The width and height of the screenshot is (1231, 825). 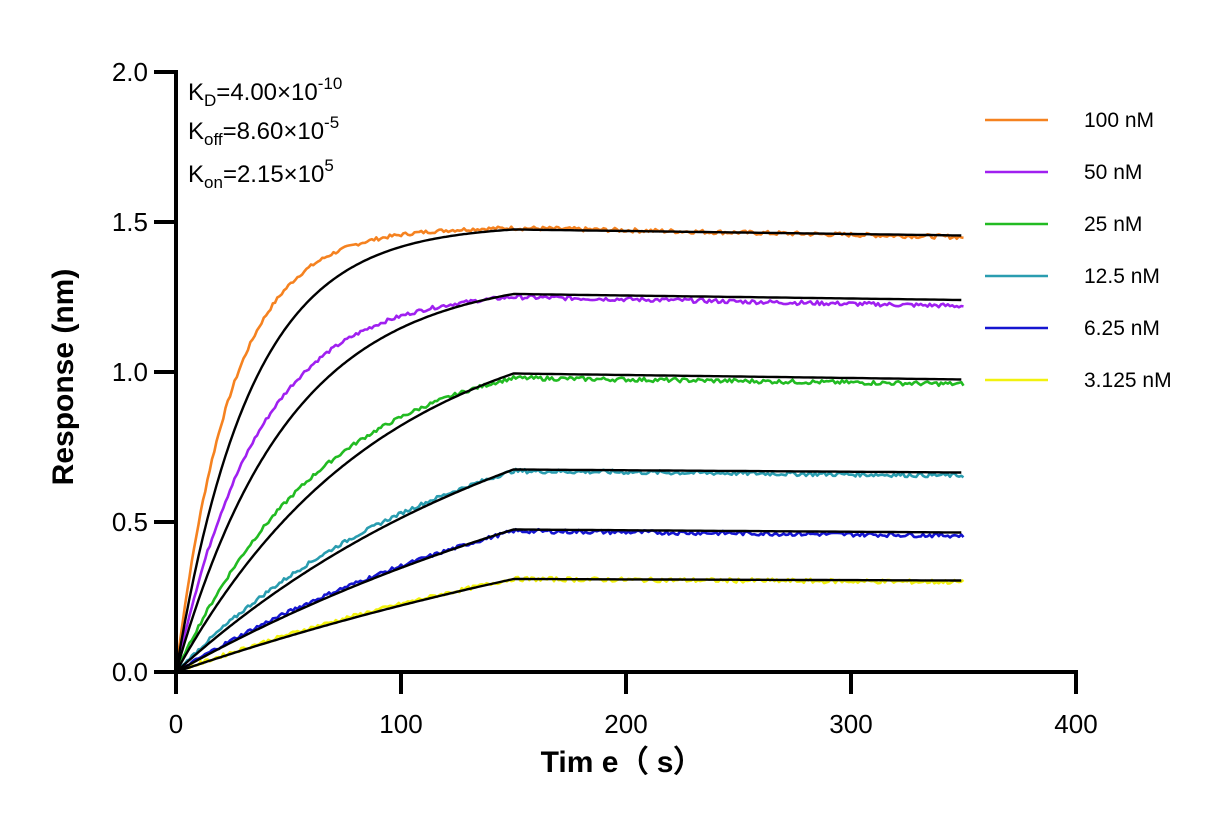 I want to click on legend-label-5: 3.125 nM, so click(x=1128, y=380).